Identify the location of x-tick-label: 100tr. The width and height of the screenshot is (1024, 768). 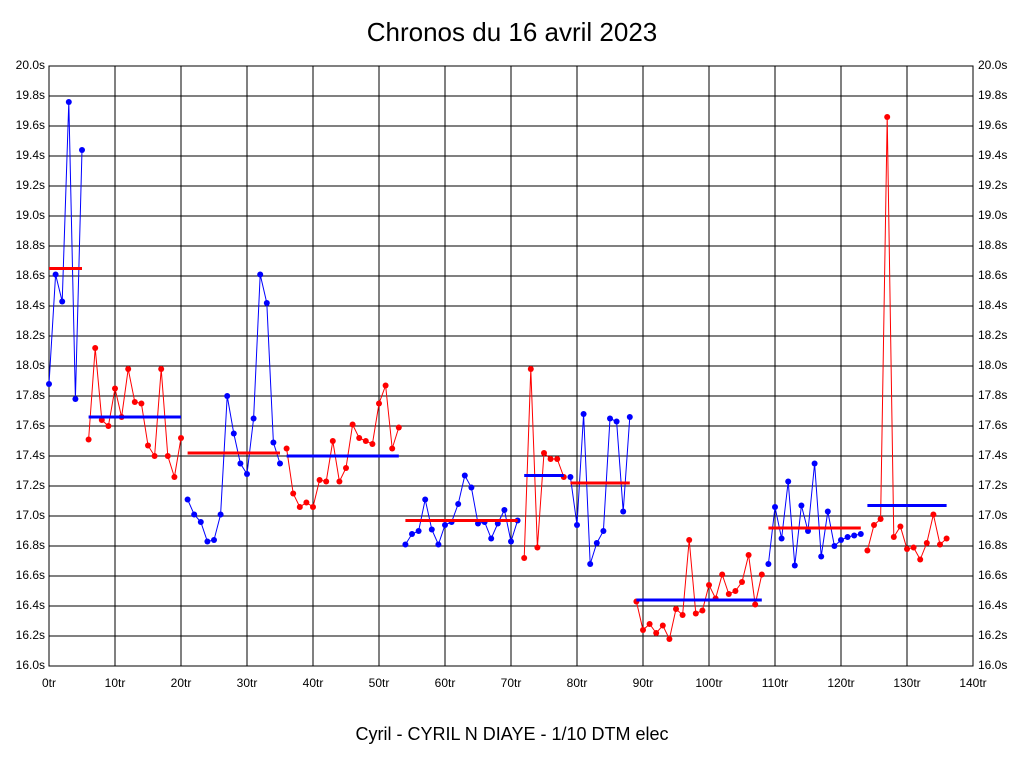
(708, 683).